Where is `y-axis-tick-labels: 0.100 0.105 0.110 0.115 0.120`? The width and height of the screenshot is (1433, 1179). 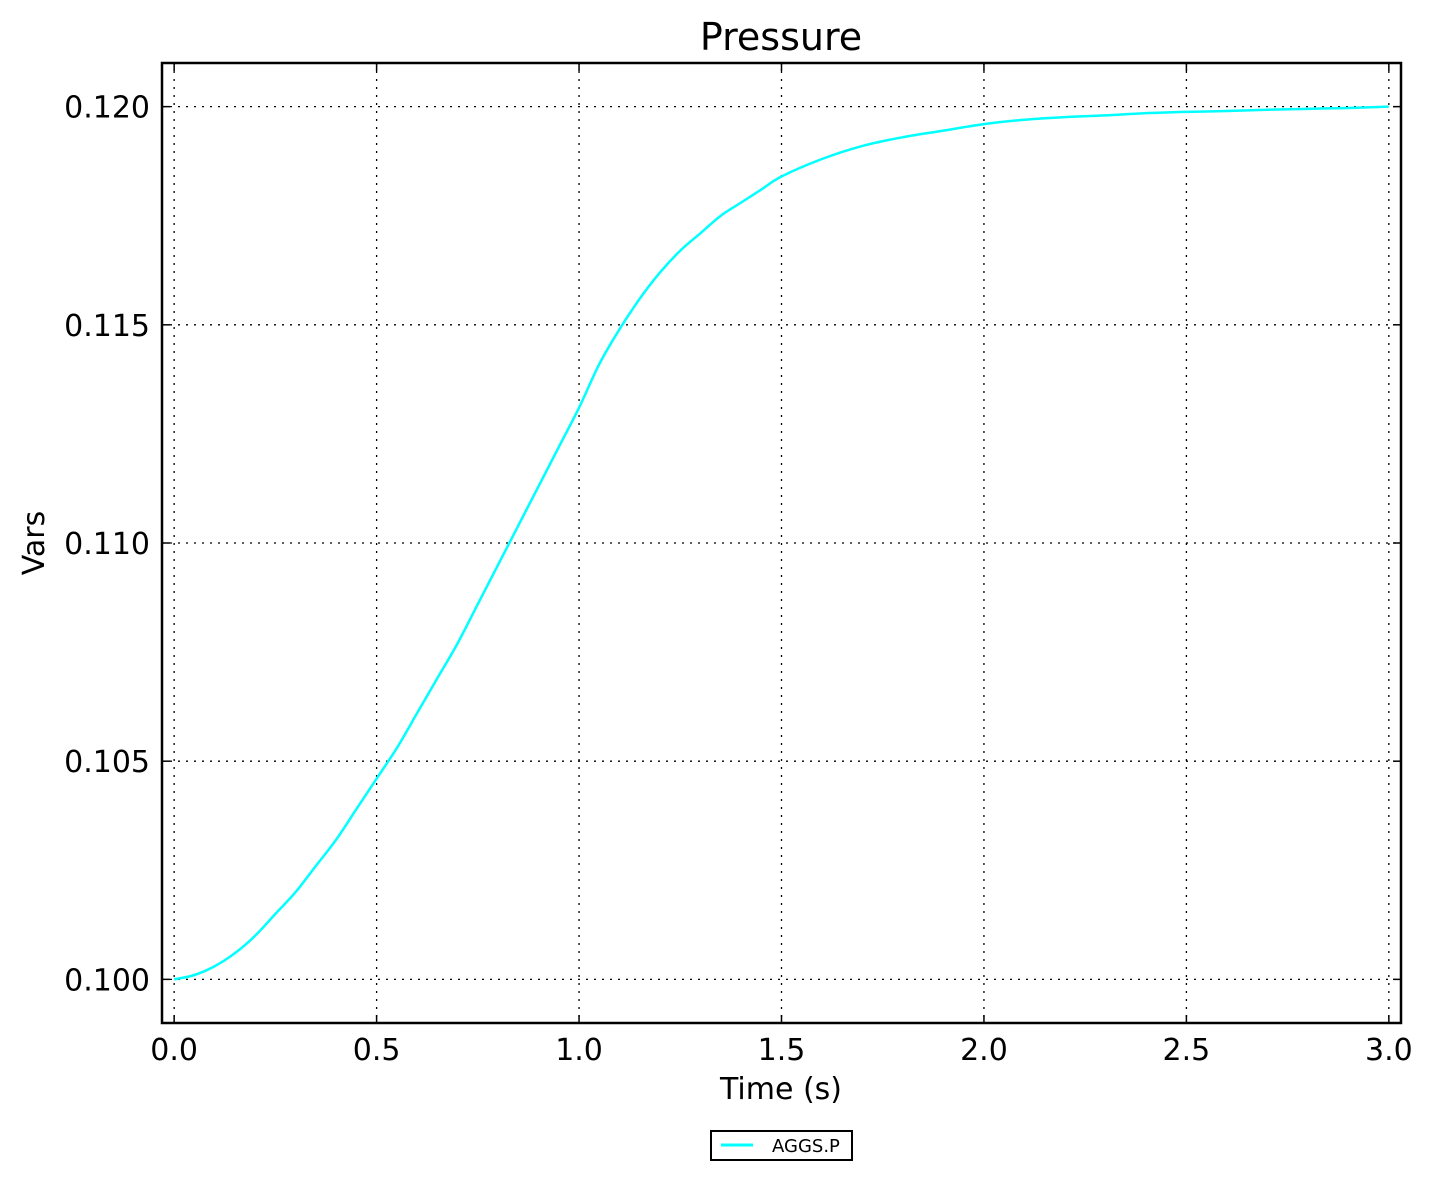
y-axis-tick-labels: 0.100 0.105 0.110 0.115 0.120 is located at coordinates (107, 545).